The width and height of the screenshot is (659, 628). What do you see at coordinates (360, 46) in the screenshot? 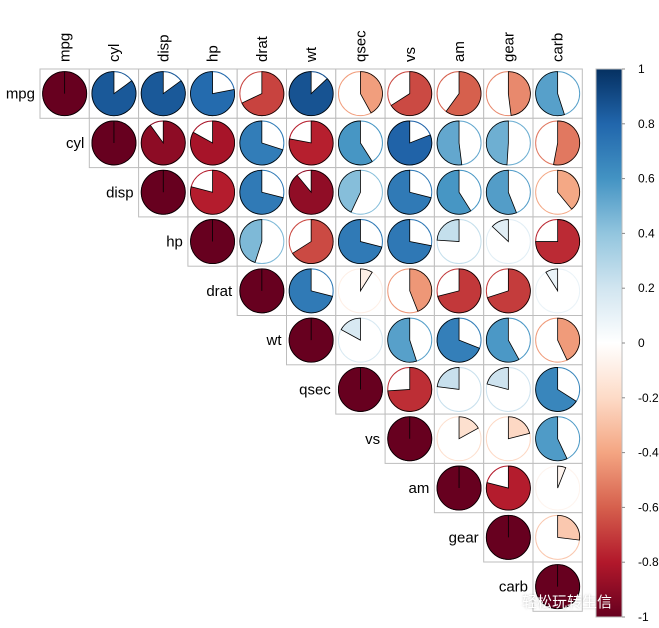
I see `column-label-qsec: qsec` at bounding box center [360, 46].